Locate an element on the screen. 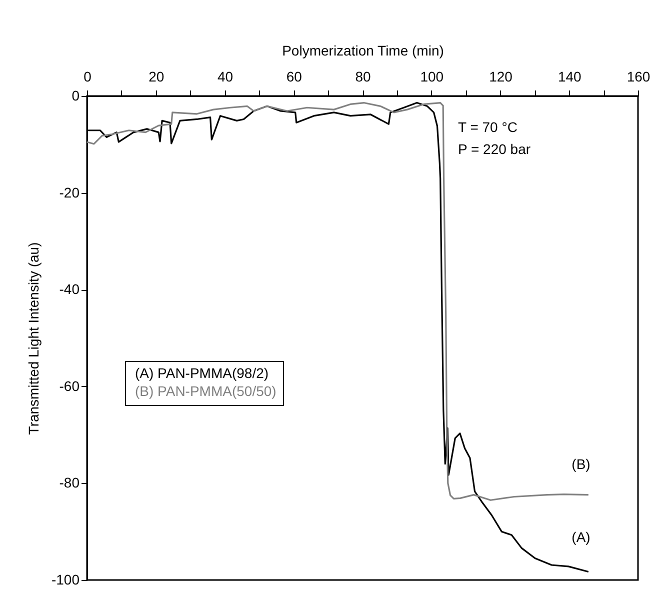  annotation: T = 70 °C is located at coordinates (488, 127).